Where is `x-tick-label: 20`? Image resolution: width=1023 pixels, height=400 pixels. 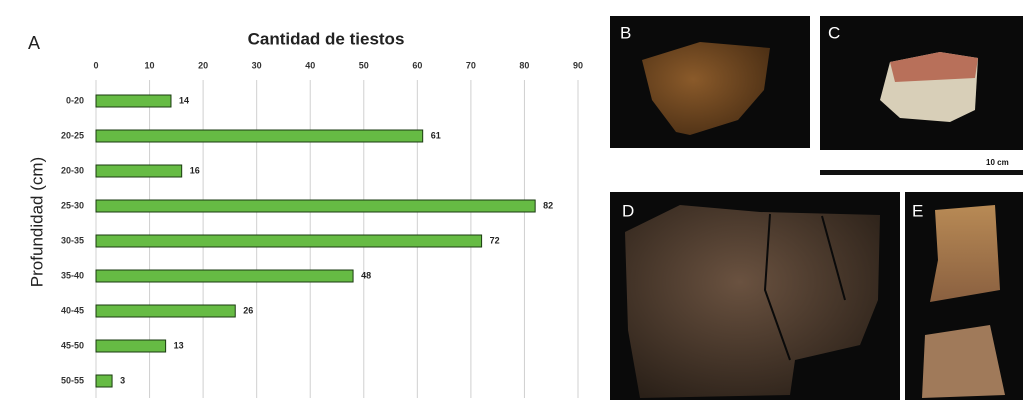 x-tick-label: 20 is located at coordinates (203, 65).